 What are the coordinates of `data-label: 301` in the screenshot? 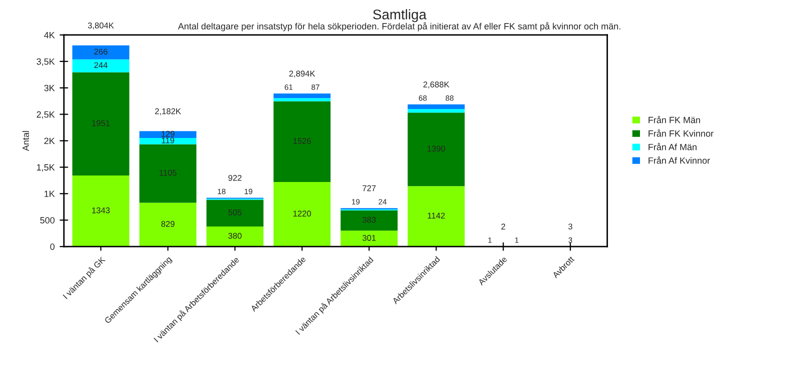 It's located at (369, 237).